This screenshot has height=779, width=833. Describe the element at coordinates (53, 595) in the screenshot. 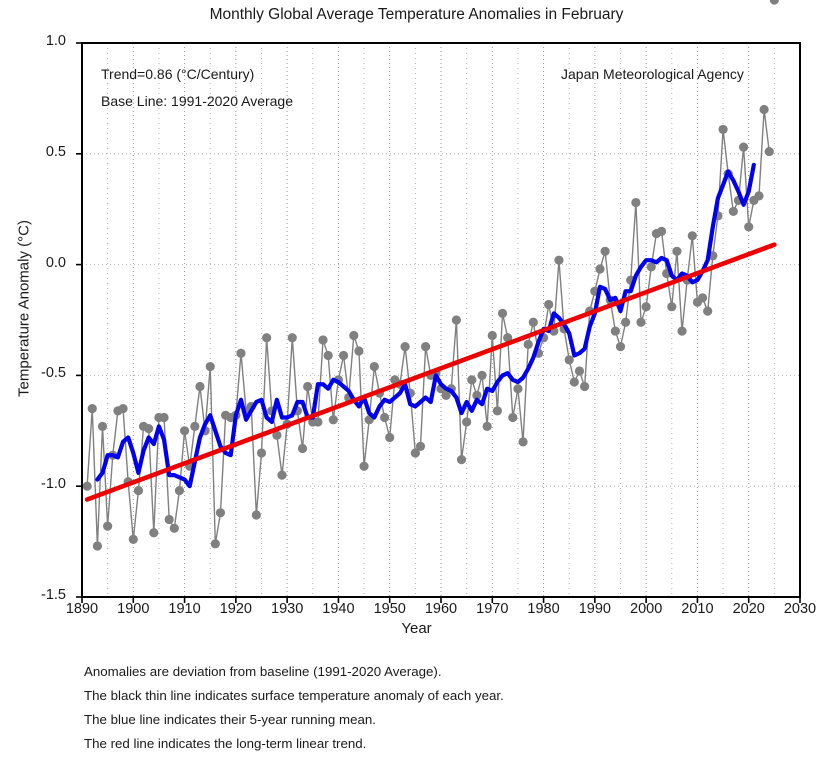

I see `y-tick-label: -1.5` at that location.